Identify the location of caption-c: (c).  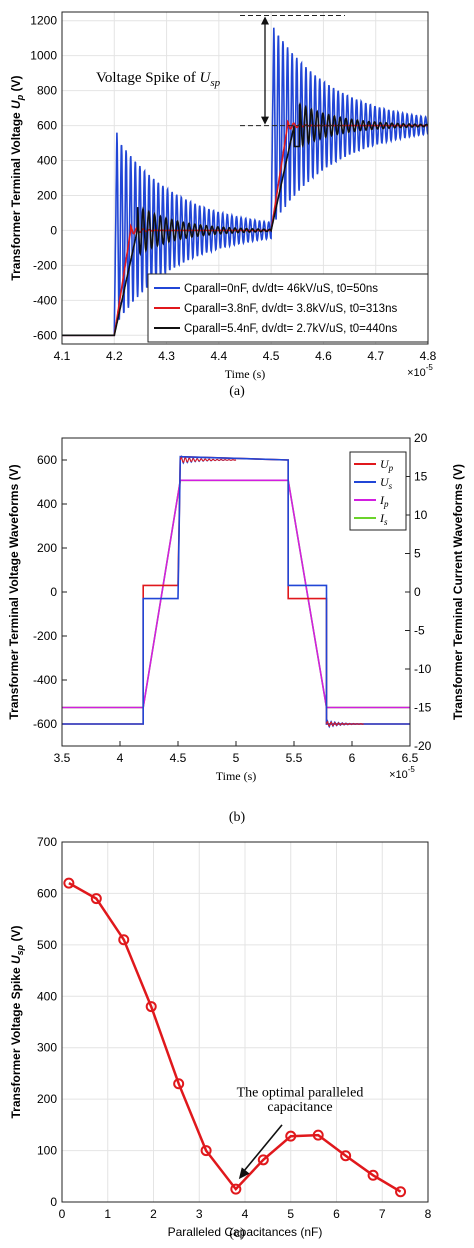
(237, 1233).